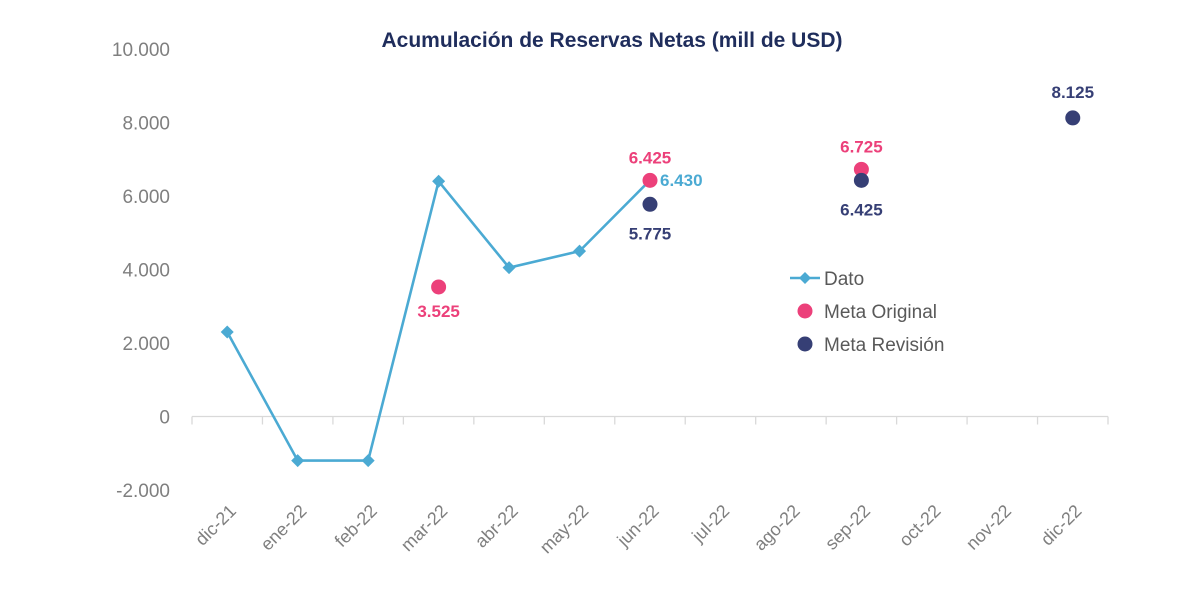  Describe the element at coordinates (141, 50) in the screenshot. I see `y-tick-label: 10.000` at that location.